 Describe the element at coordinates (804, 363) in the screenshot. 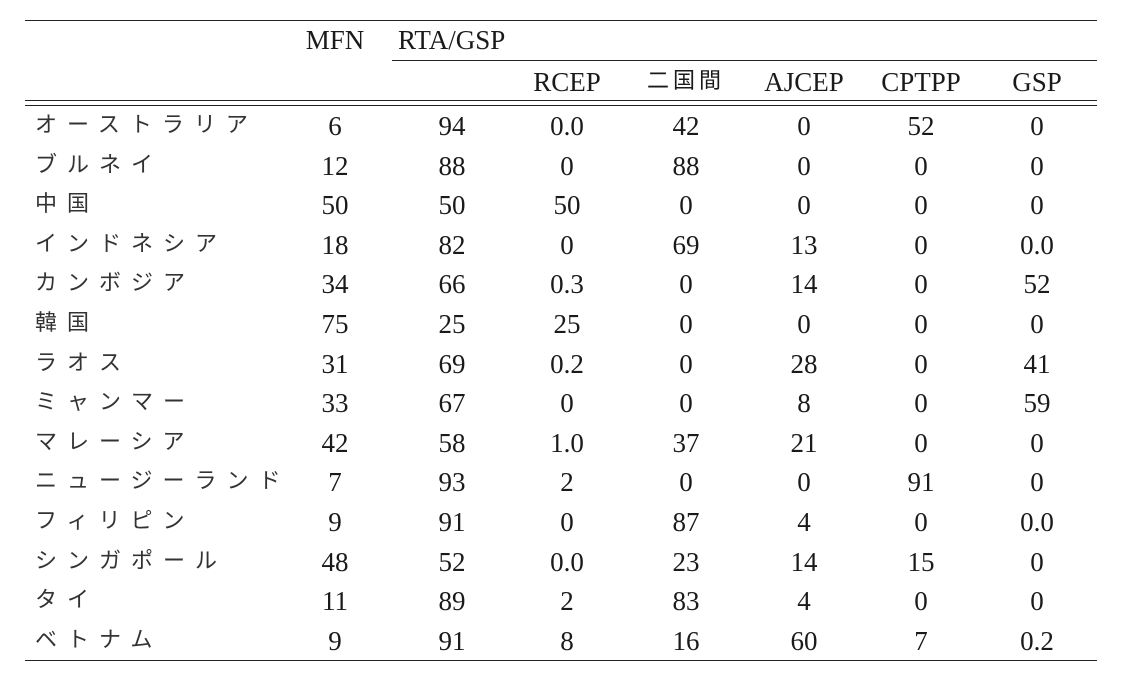

I see `value-cell: 28` at that location.